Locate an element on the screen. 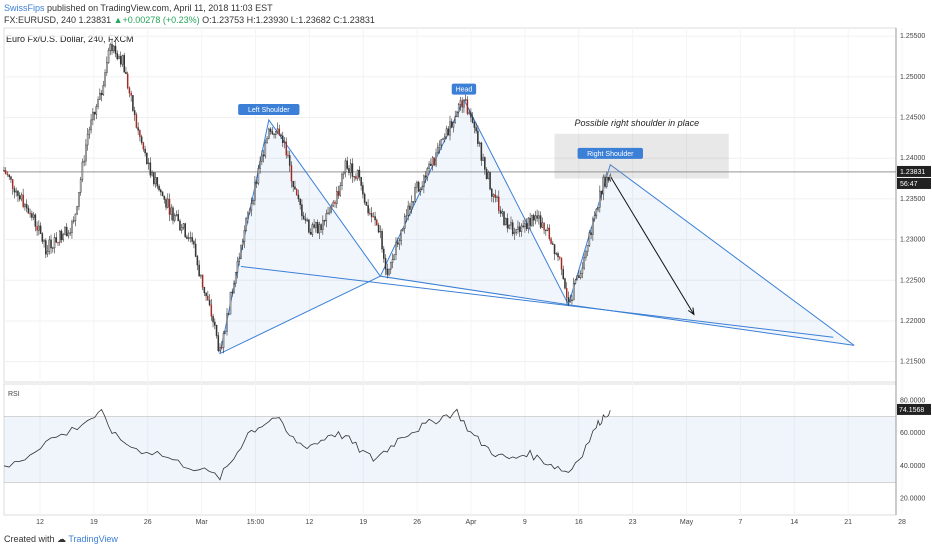  open-value: O:1.23753 is located at coordinates (223, 20).